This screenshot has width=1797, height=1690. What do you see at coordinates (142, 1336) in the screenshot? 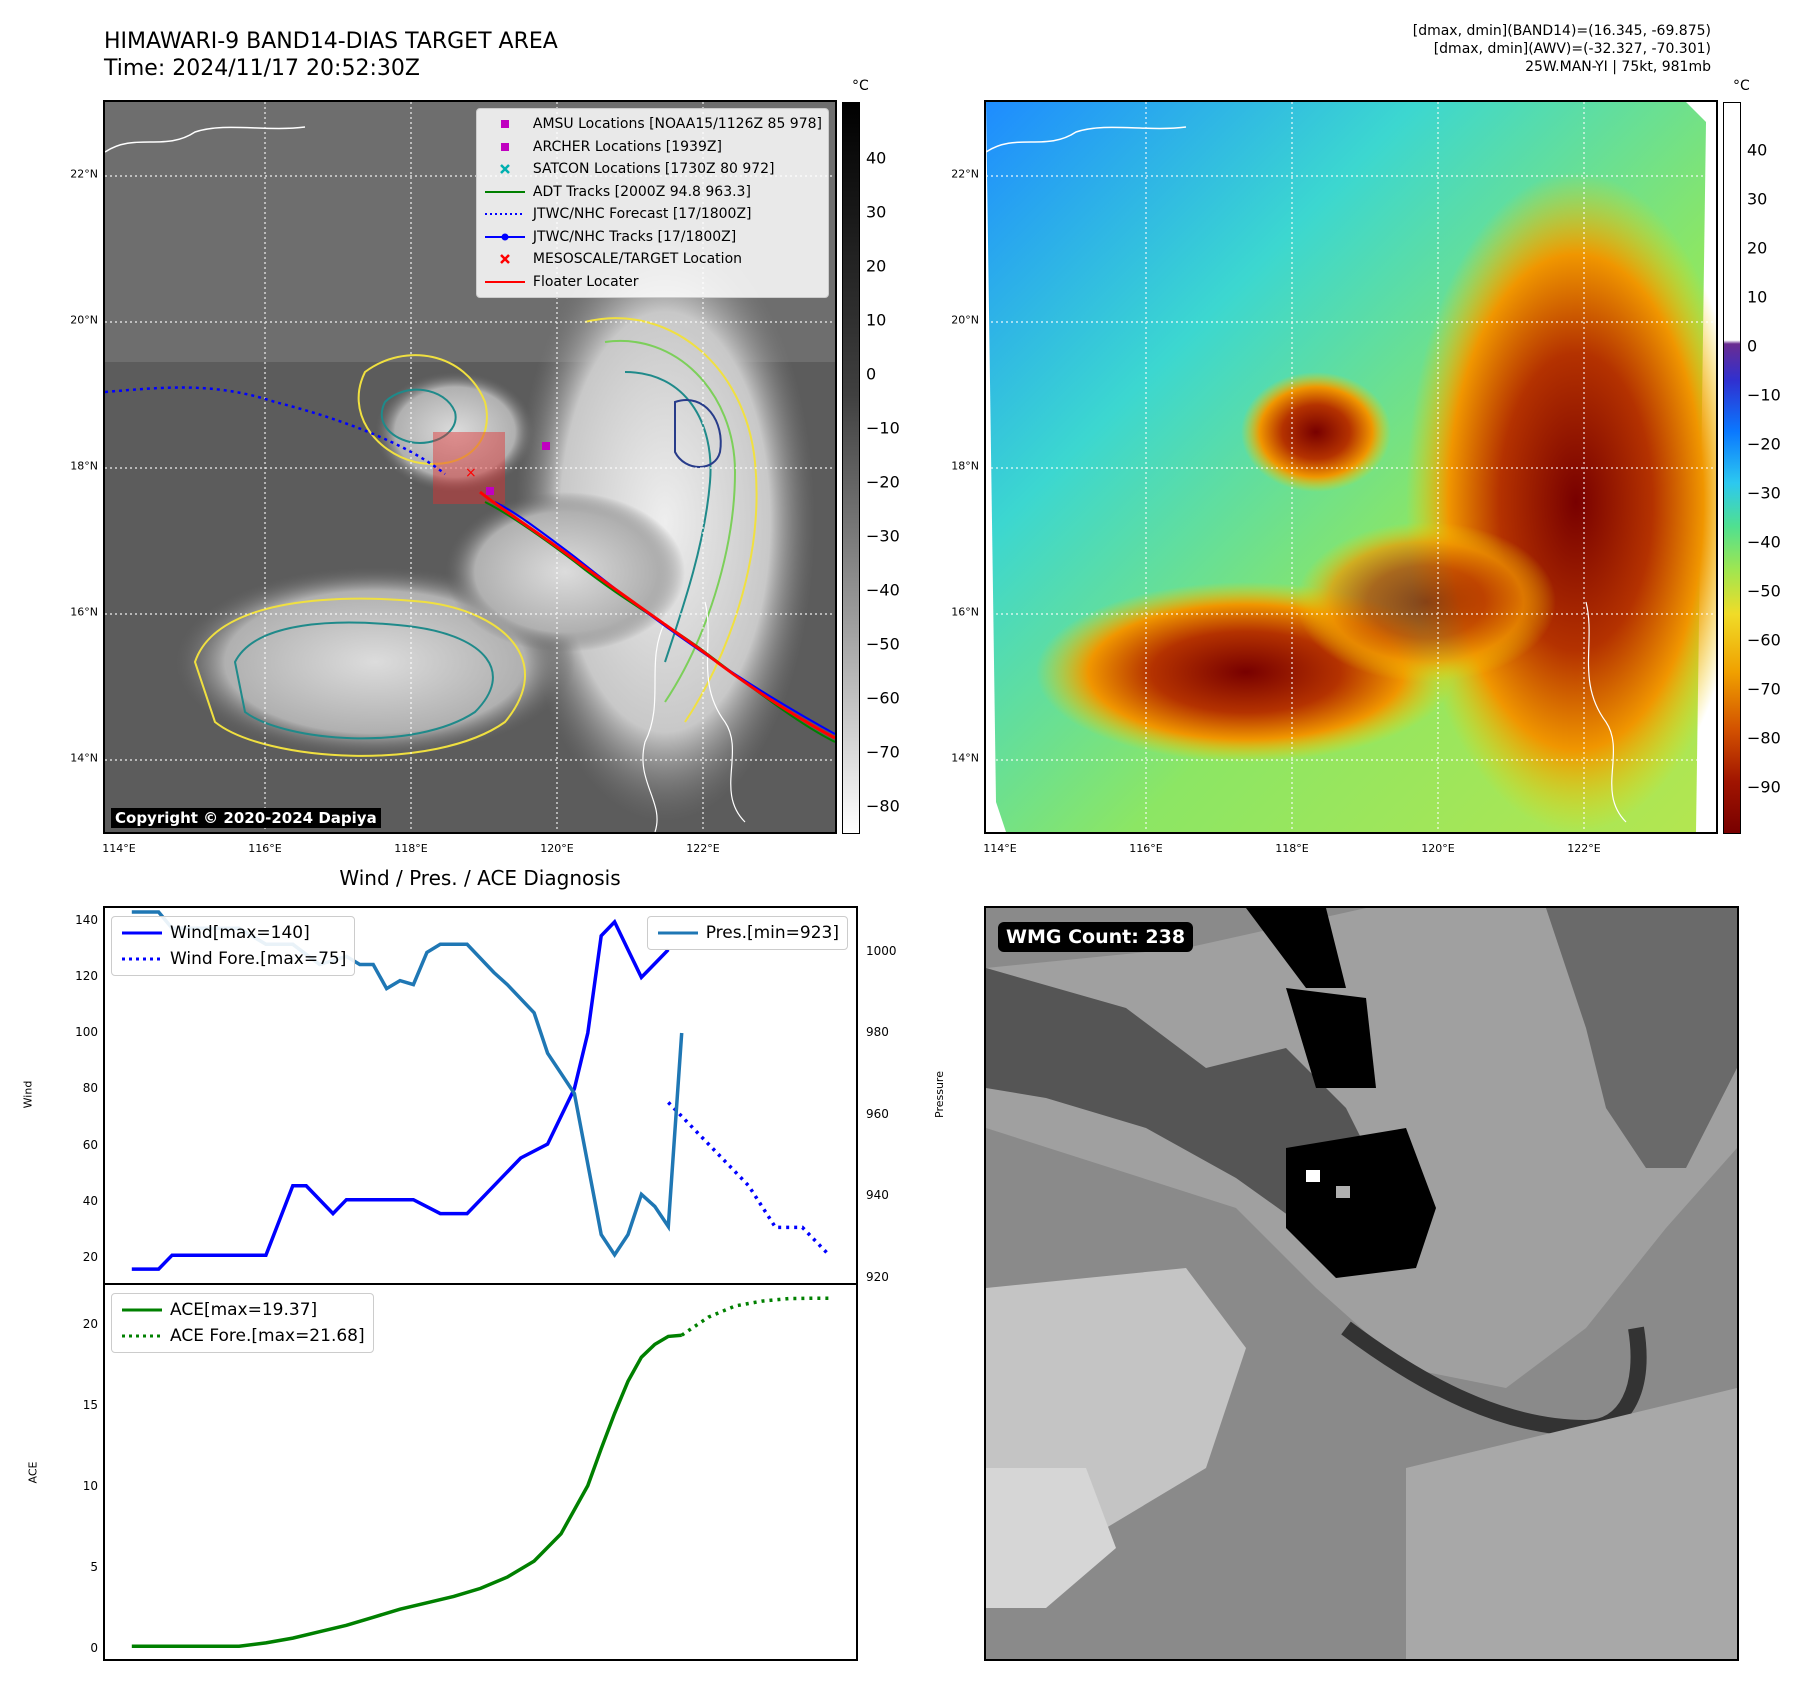
I see `ace-forecast-dotted-icon` at bounding box center [142, 1336].